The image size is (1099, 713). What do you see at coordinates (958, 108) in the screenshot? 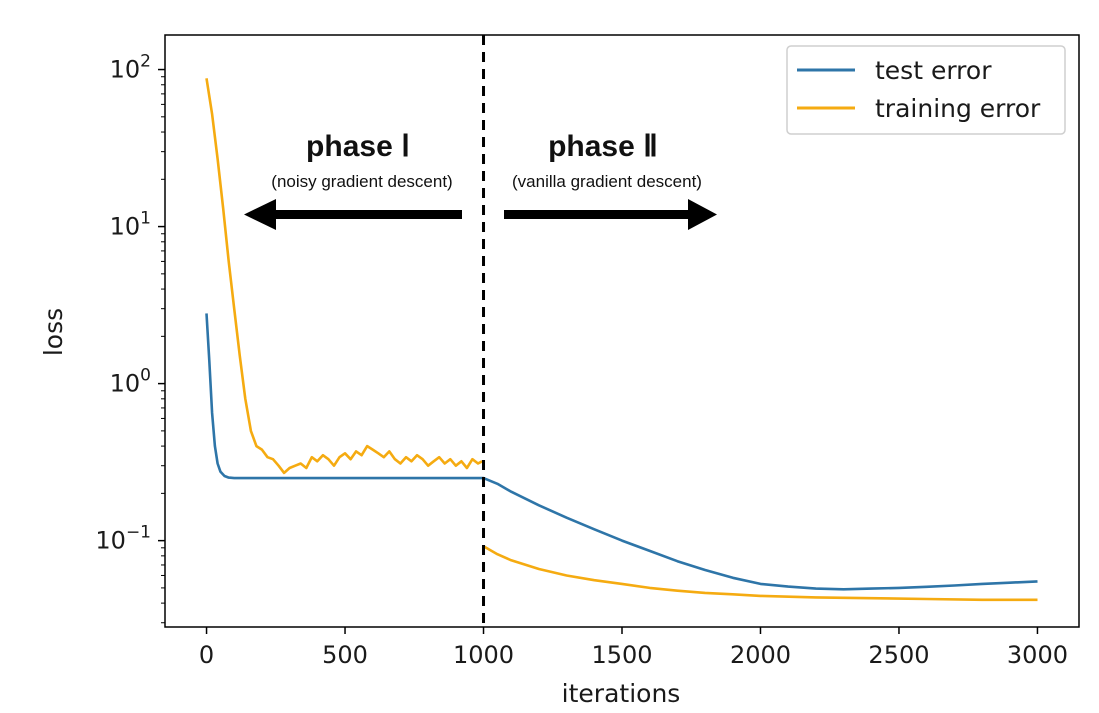
I see `legend-label-training-error: training error` at bounding box center [958, 108].